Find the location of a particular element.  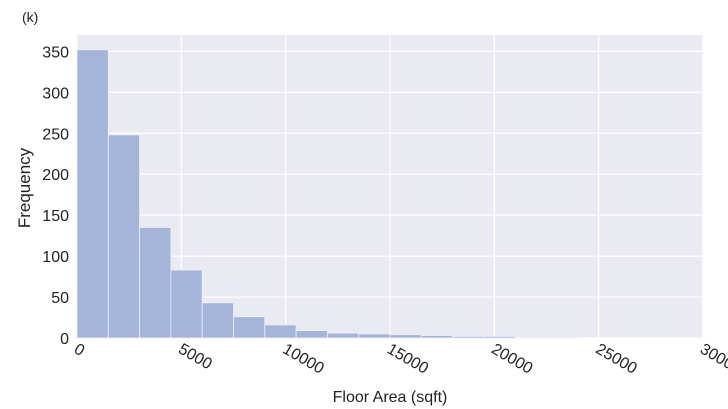

y-tick-label: 50 is located at coordinates (60, 298).